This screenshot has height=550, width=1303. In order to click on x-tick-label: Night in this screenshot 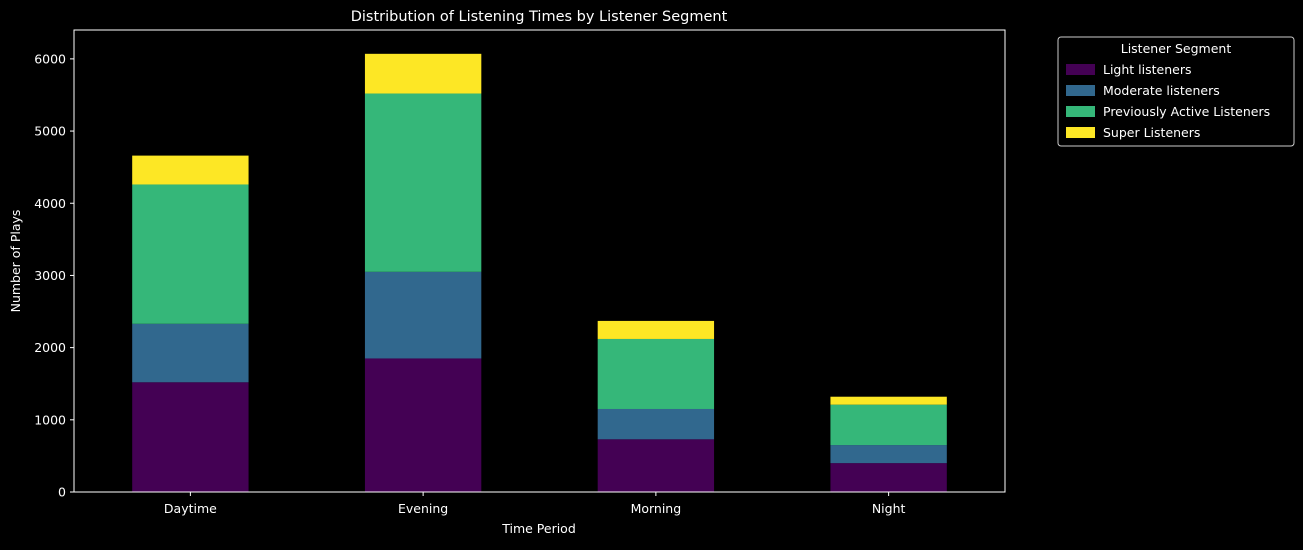, I will do `click(889, 508)`.